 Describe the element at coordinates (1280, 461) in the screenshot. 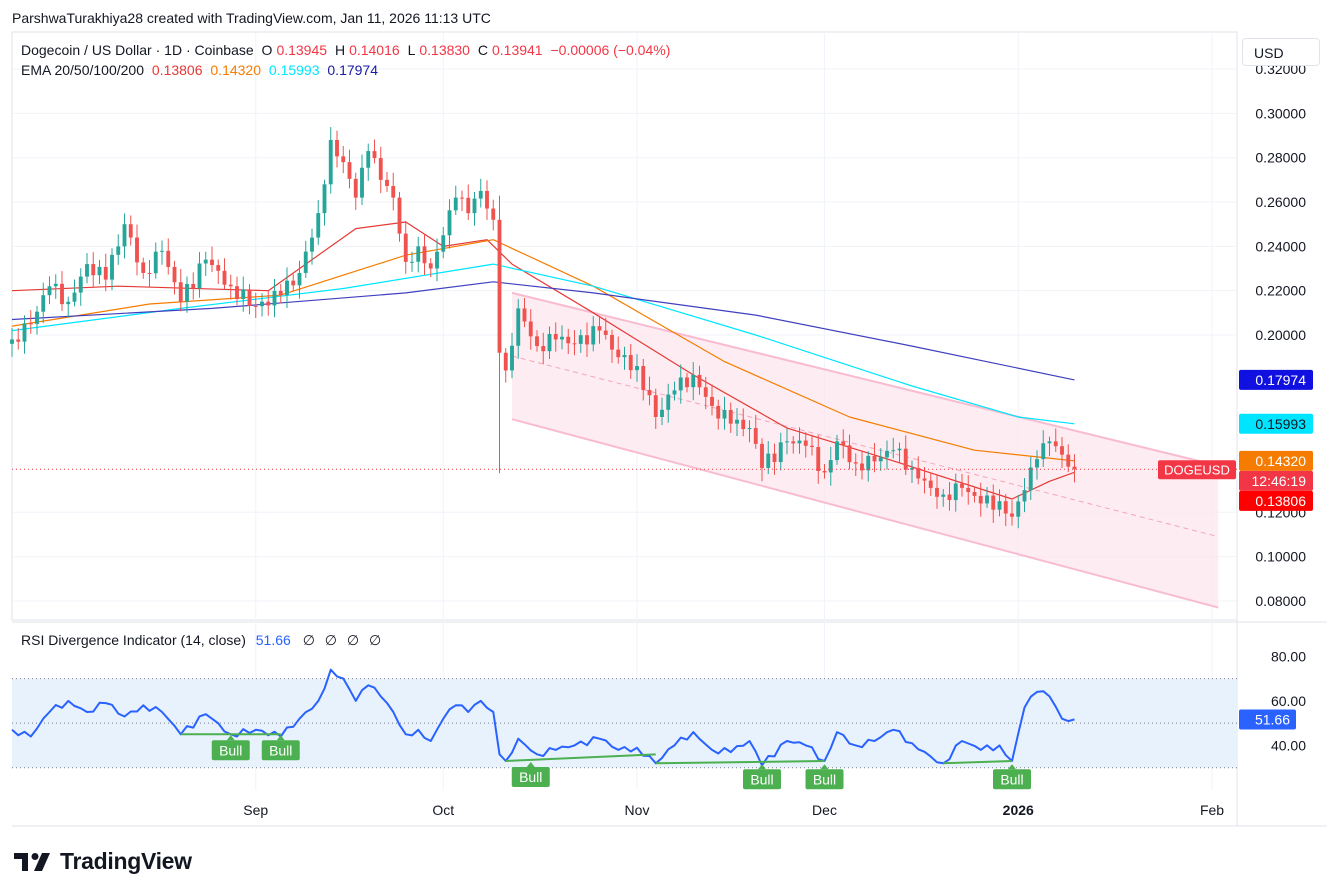

I see `price-axis-label-text: 0.14320` at that location.